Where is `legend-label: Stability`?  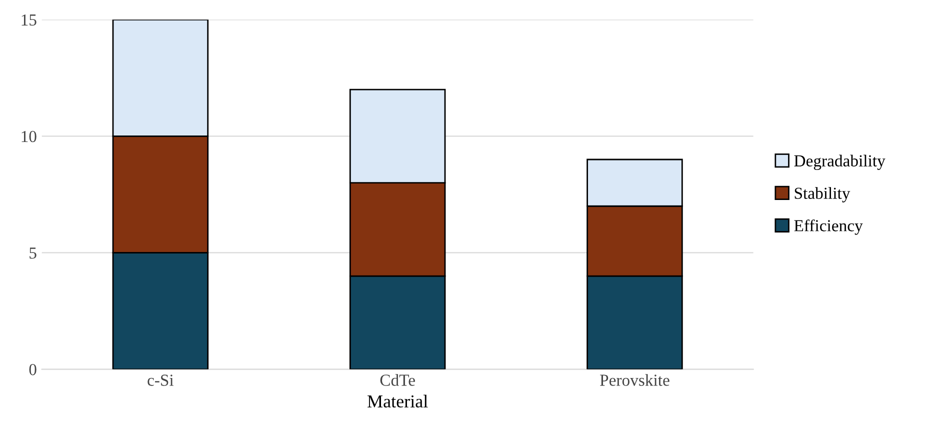
legend-label: Stability is located at coordinates (822, 194).